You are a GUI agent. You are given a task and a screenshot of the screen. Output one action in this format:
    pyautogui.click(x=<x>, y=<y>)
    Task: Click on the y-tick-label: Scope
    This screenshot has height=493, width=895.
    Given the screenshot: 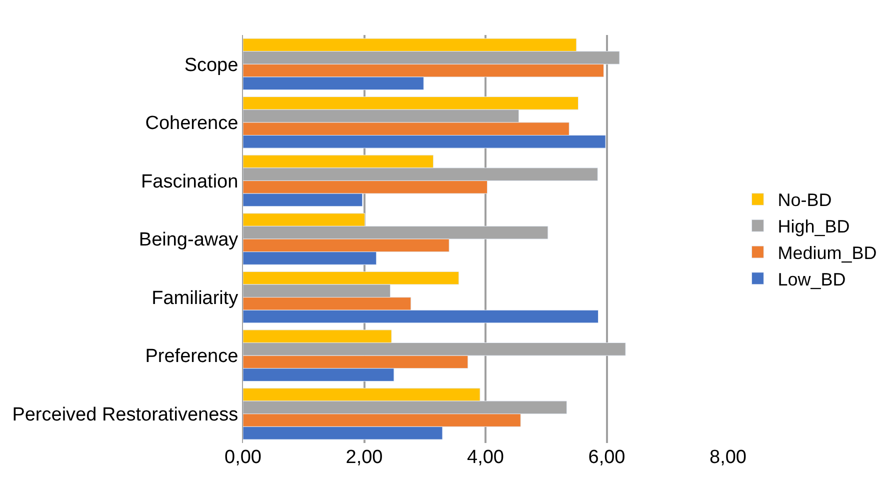 What is the action you would take?
    pyautogui.click(x=211, y=65)
    